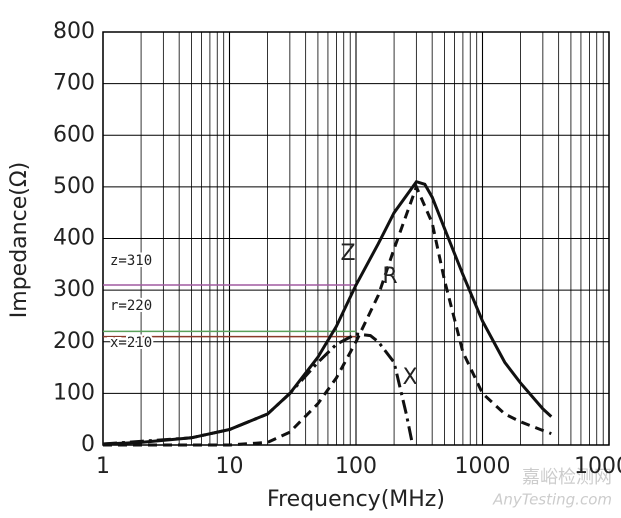 Image resolution: width=621 pixels, height=518 pixels. I want to click on y-tick-label: 700, so click(74, 83).